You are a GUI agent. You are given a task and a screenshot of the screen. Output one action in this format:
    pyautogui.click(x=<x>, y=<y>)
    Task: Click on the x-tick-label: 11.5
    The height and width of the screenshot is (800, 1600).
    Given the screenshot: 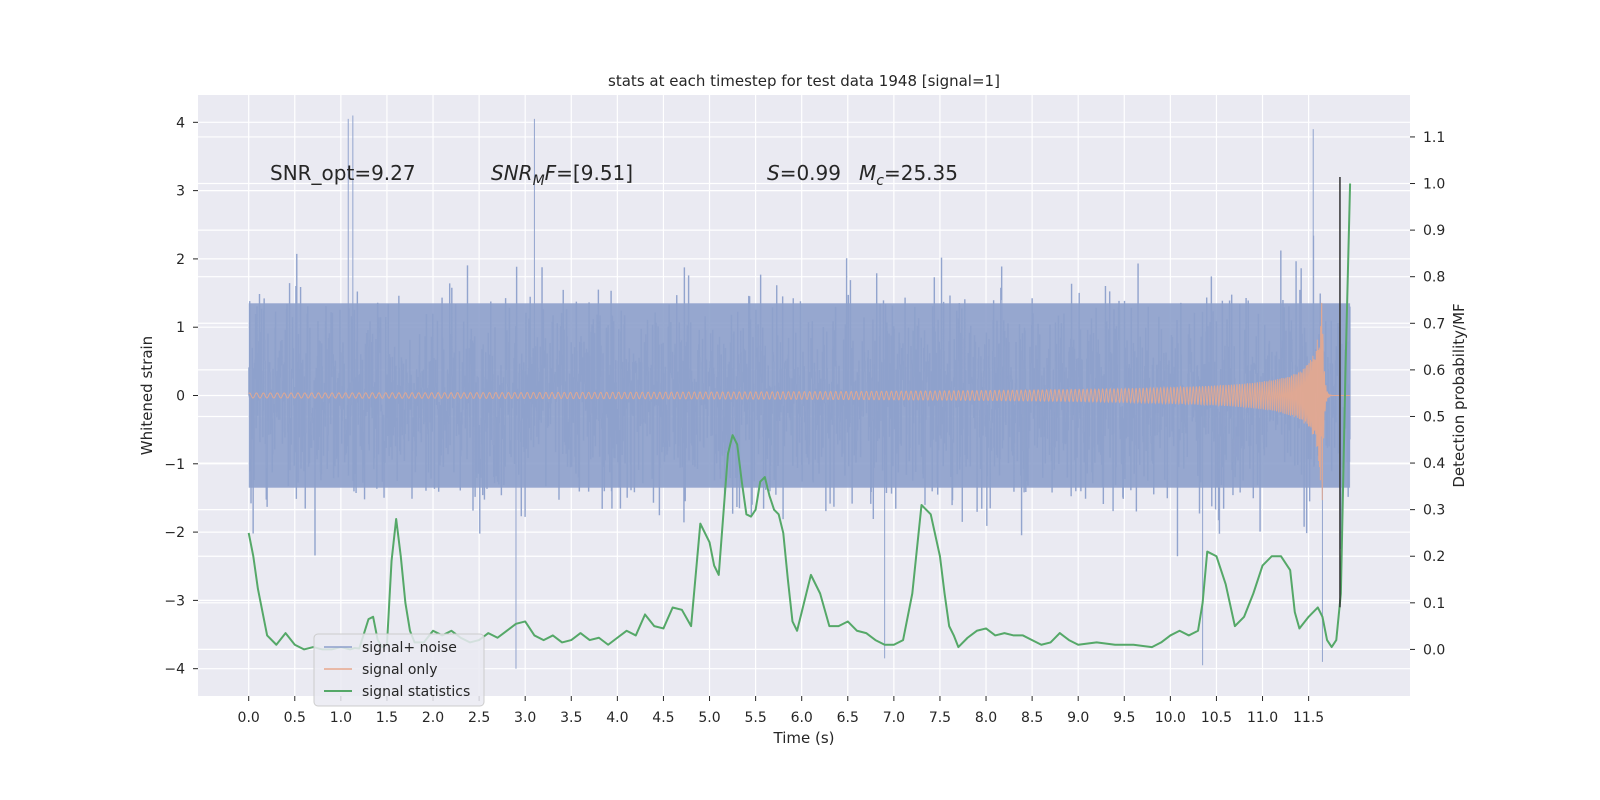 What is the action you would take?
    pyautogui.click(x=1308, y=718)
    